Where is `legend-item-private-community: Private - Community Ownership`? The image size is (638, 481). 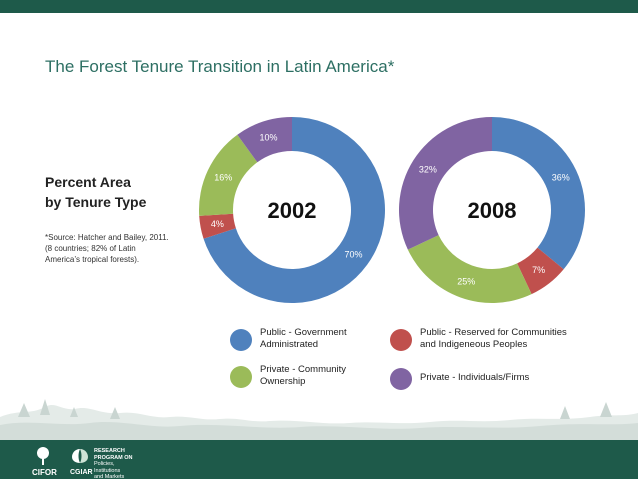
legend-item-private-community: Private - Community Ownership is located at coordinates (288, 376).